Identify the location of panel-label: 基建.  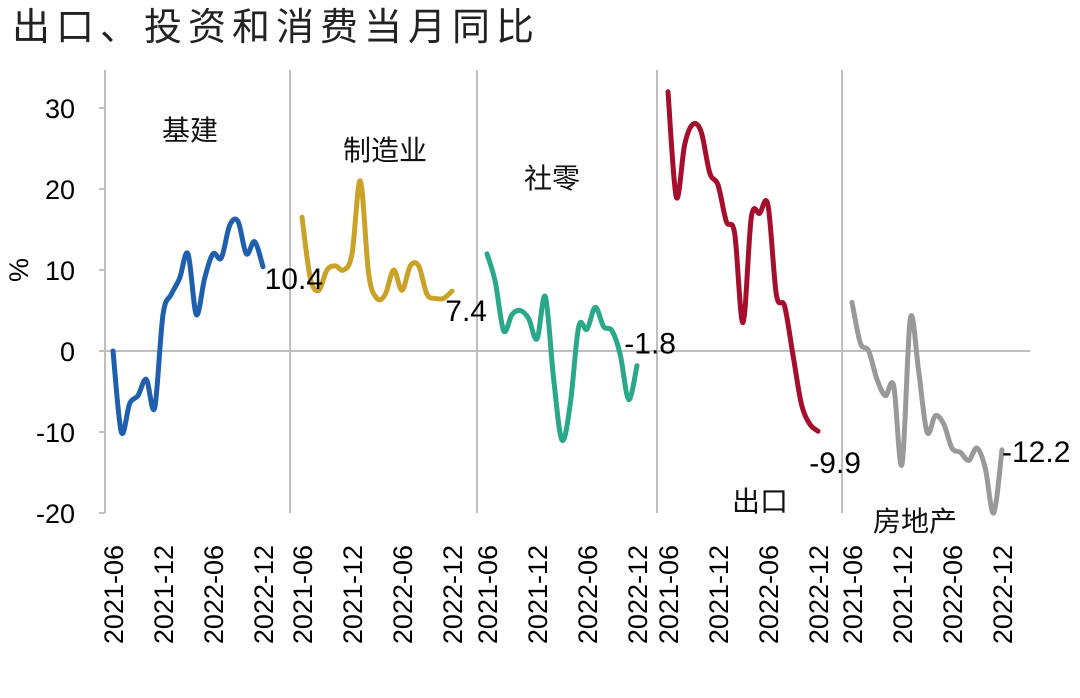
(190, 130).